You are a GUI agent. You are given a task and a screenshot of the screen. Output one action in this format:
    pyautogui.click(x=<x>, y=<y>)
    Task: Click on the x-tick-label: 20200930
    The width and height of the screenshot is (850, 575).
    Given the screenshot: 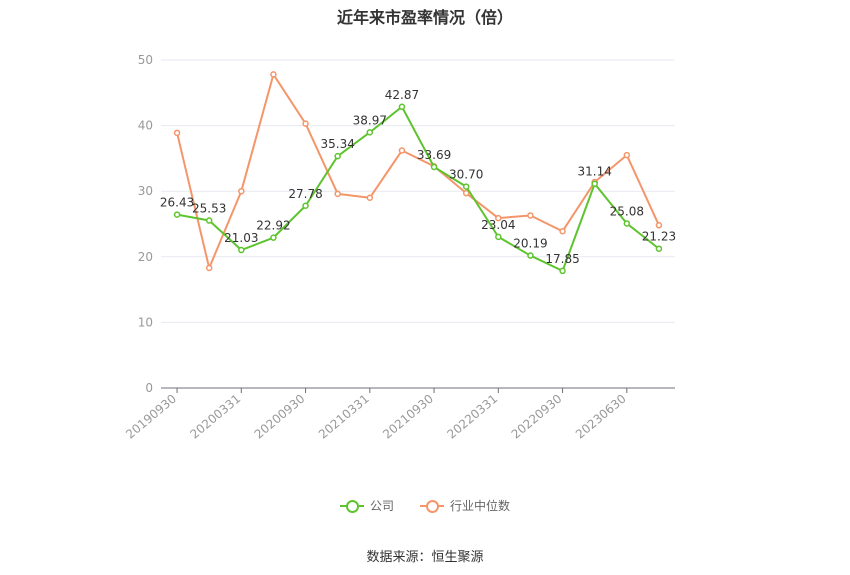 What is the action you would take?
    pyautogui.click(x=280, y=417)
    